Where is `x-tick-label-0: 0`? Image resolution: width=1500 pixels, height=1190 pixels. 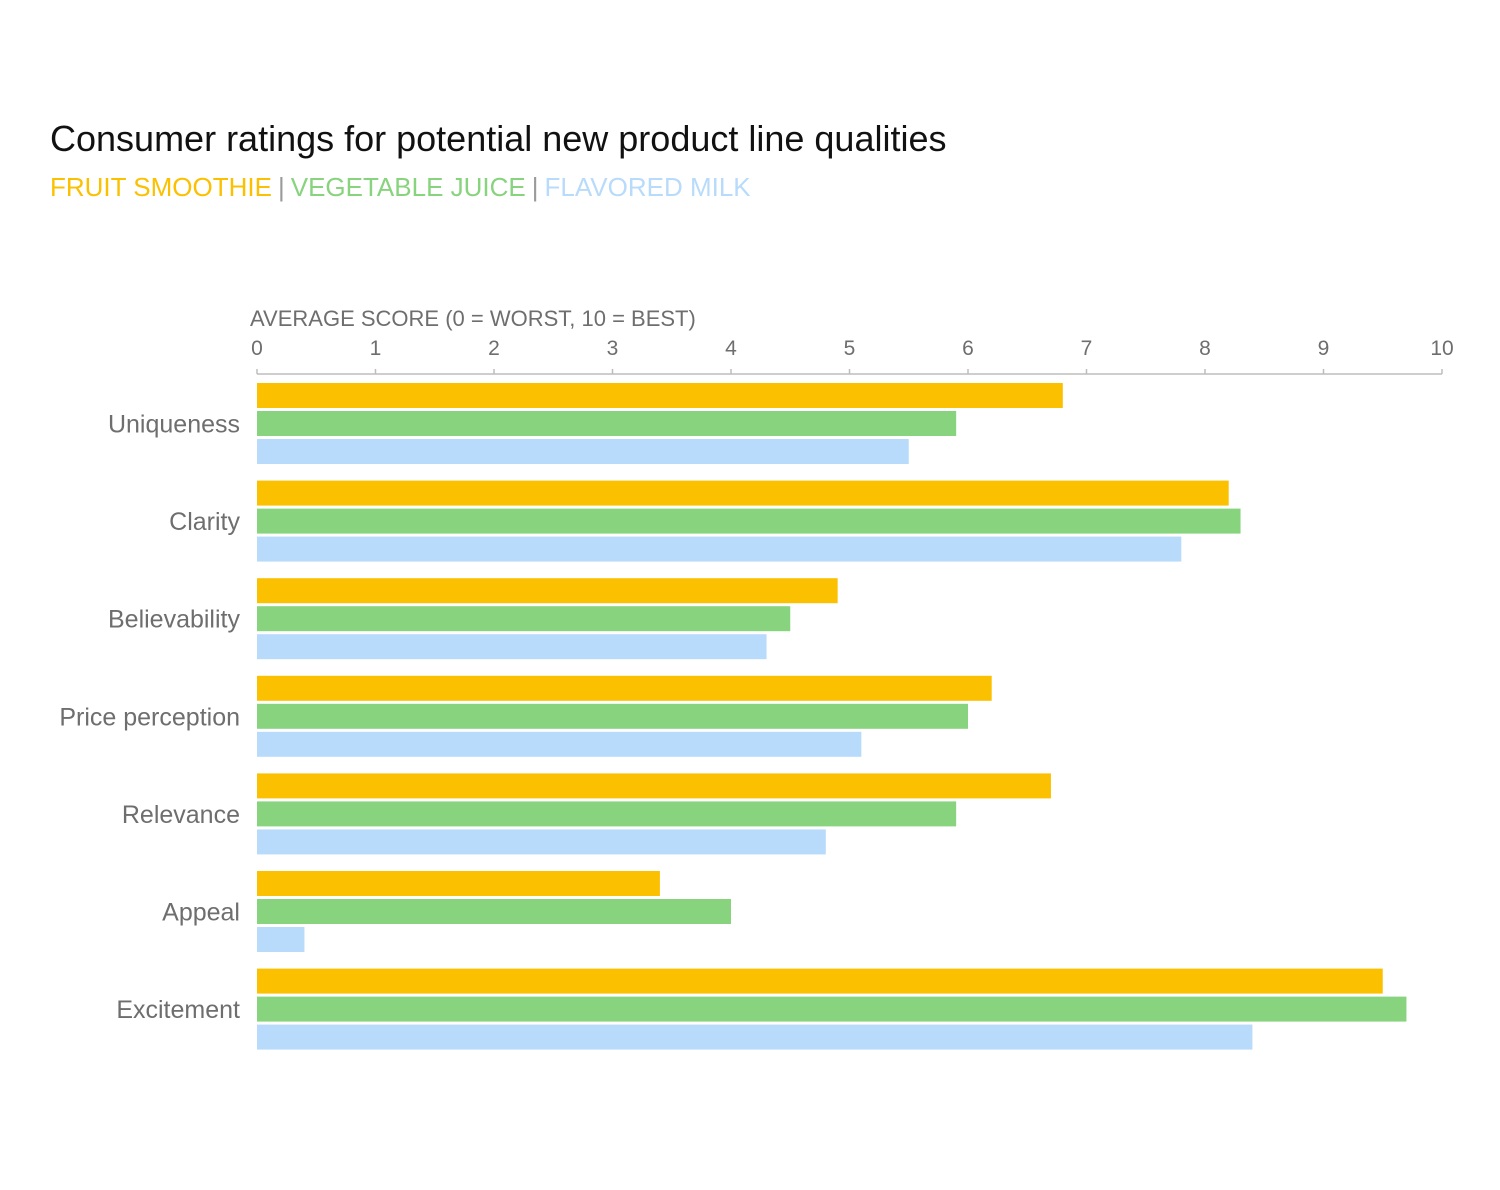 x-tick-label-0: 0 is located at coordinates (257, 348).